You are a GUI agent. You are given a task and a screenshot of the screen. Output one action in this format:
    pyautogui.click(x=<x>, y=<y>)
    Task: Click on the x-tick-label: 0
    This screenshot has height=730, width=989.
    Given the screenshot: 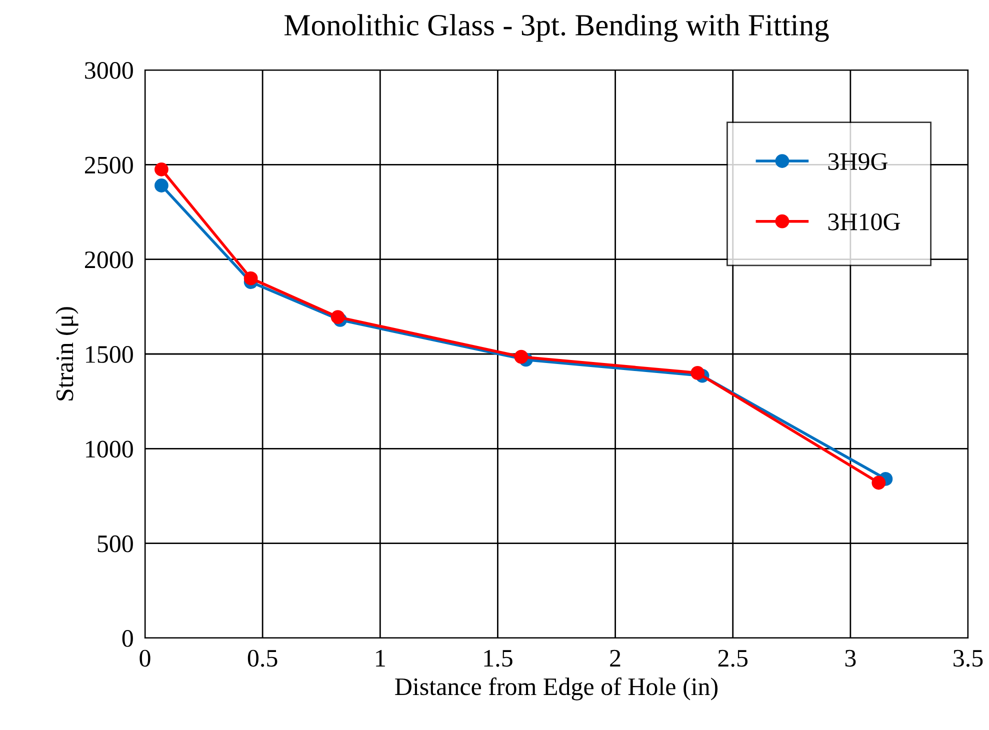 What is the action you would take?
    pyautogui.click(x=145, y=658)
    